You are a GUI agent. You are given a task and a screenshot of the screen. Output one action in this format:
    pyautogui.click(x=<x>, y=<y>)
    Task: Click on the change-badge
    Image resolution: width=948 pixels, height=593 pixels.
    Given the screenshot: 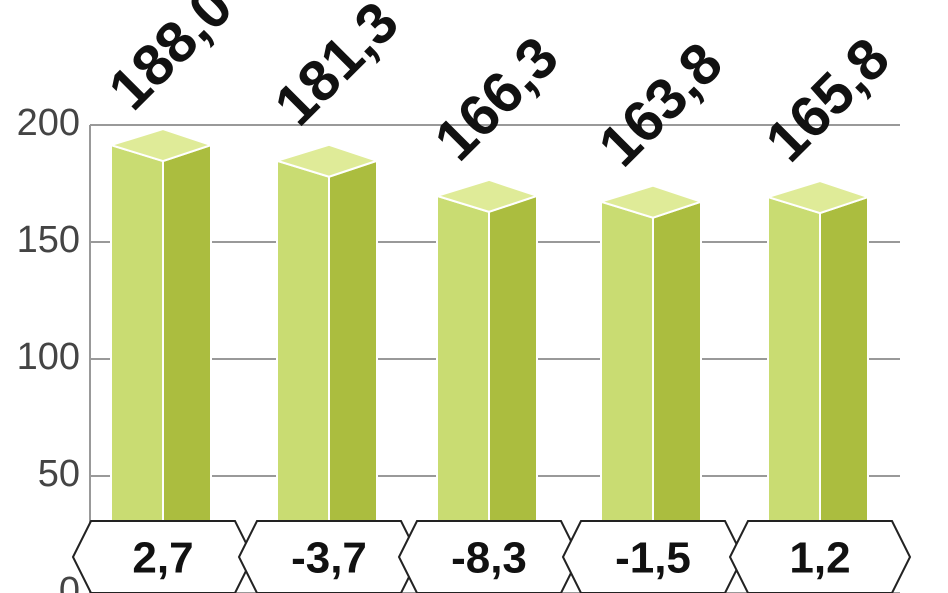 What is the action you would take?
    pyautogui.click(x=820, y=556)
    